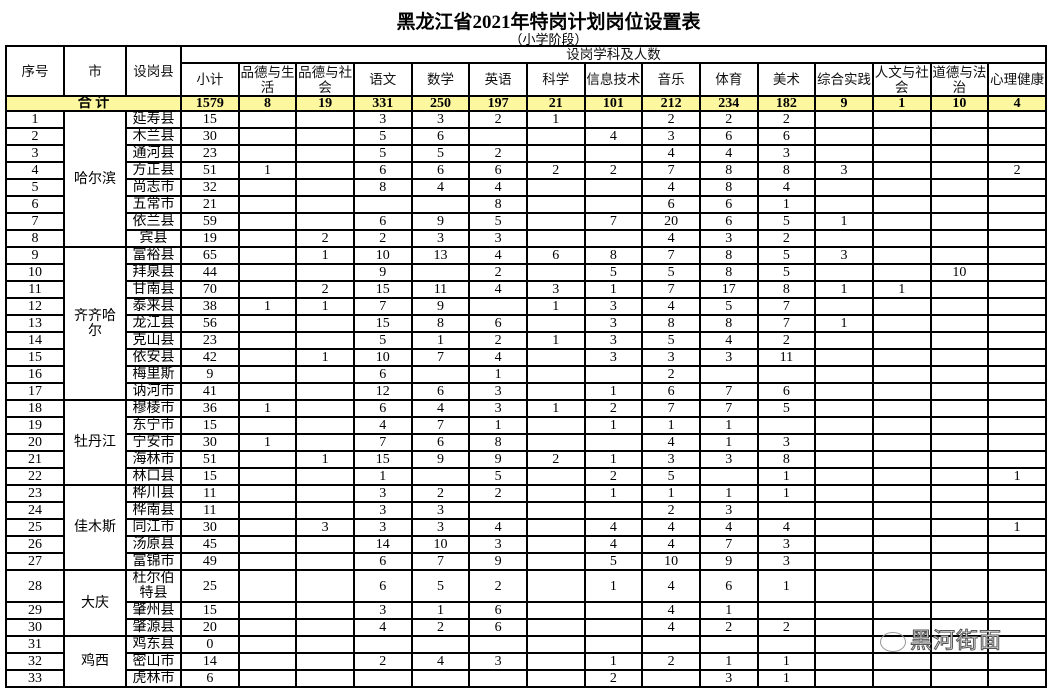 This screenshot has height=688, width=1057. I want to click on cell-value: 51, so click(210, 459).